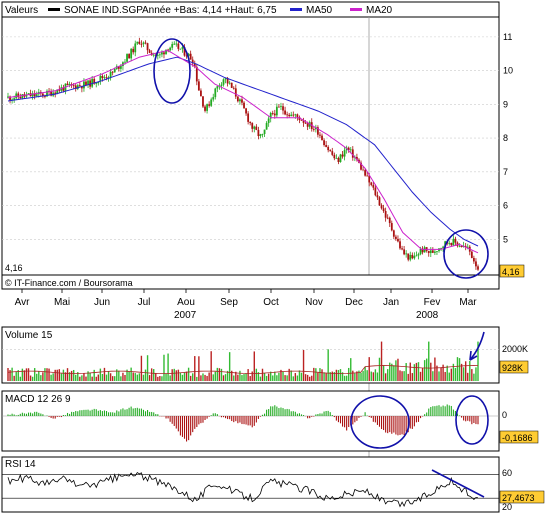  What do you see at coordinates (507, 473) in the screenshot?
I see `rsi-tick-60: 60` at bounding box center [507, 473].